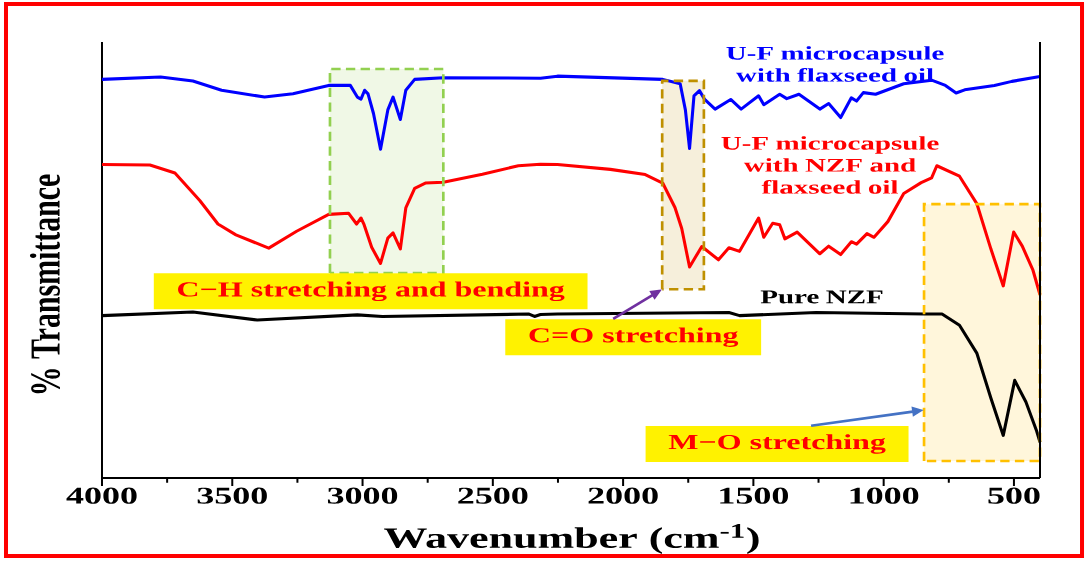  I want to click on x-tick-label: 3500, so click(232, 495).